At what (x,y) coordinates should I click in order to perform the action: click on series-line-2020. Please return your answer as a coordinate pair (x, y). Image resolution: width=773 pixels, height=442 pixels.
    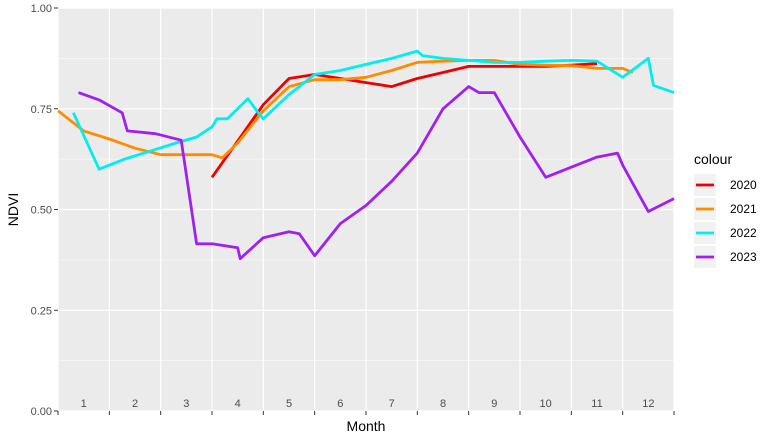
    Looking at the image, I should click on (404, 120).